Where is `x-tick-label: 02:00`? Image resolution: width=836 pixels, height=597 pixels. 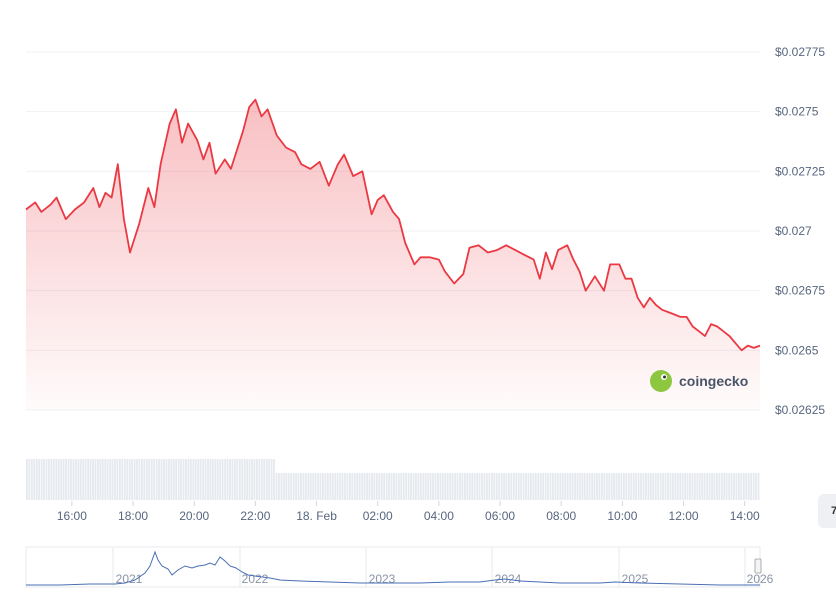 x-tick-label: 02:00 is located at coordinates (378, 516).